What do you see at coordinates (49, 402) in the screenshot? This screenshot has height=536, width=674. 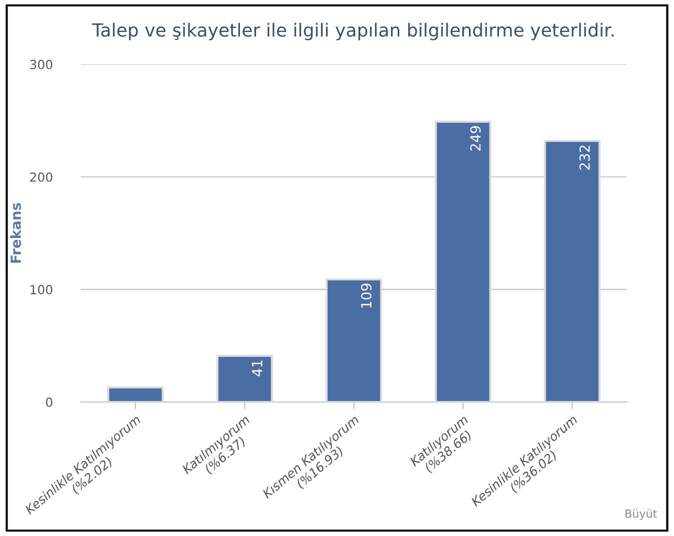 I see `y-tick-label: 0` at bounding box center [49, 402].